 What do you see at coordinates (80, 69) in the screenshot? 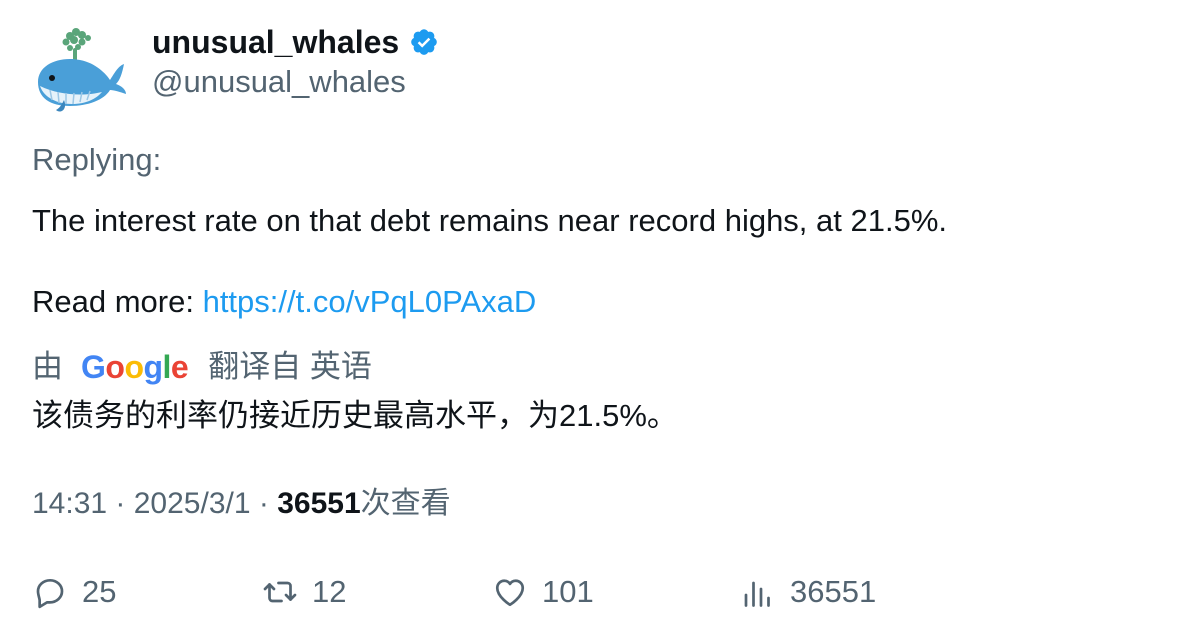
I see `whale-avatar-icon` at bounding box center [80, 69].